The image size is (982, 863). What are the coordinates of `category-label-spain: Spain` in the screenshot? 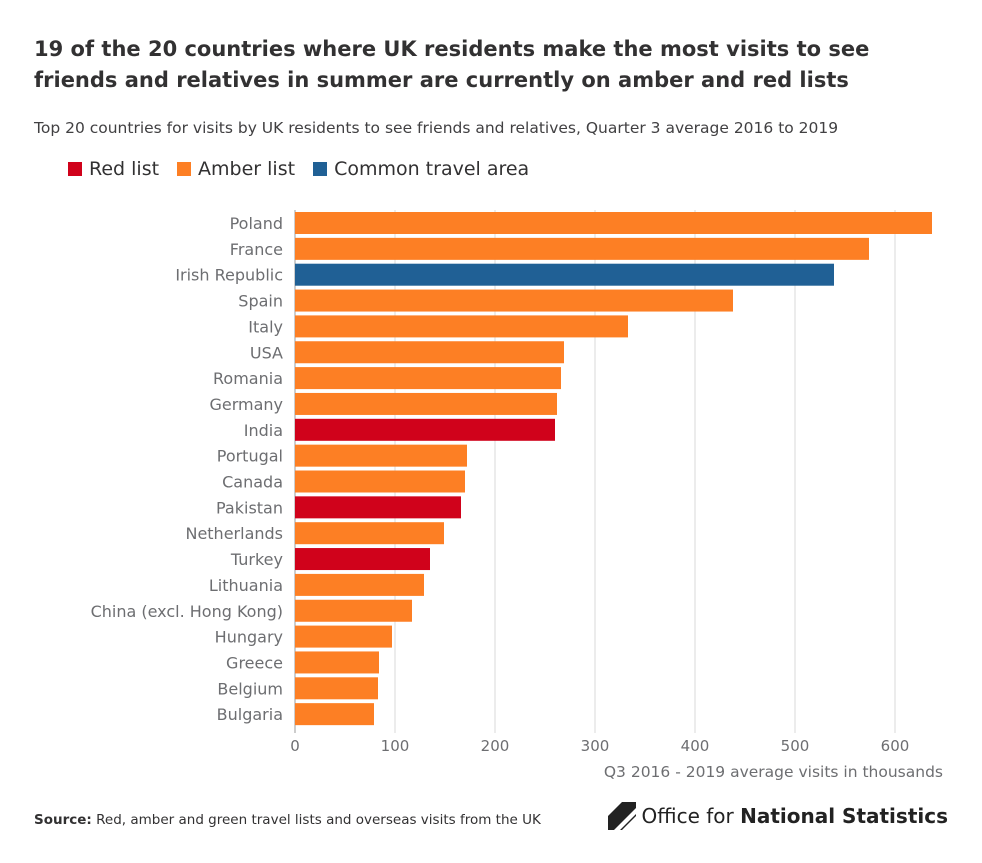 It's located at (260, 301).